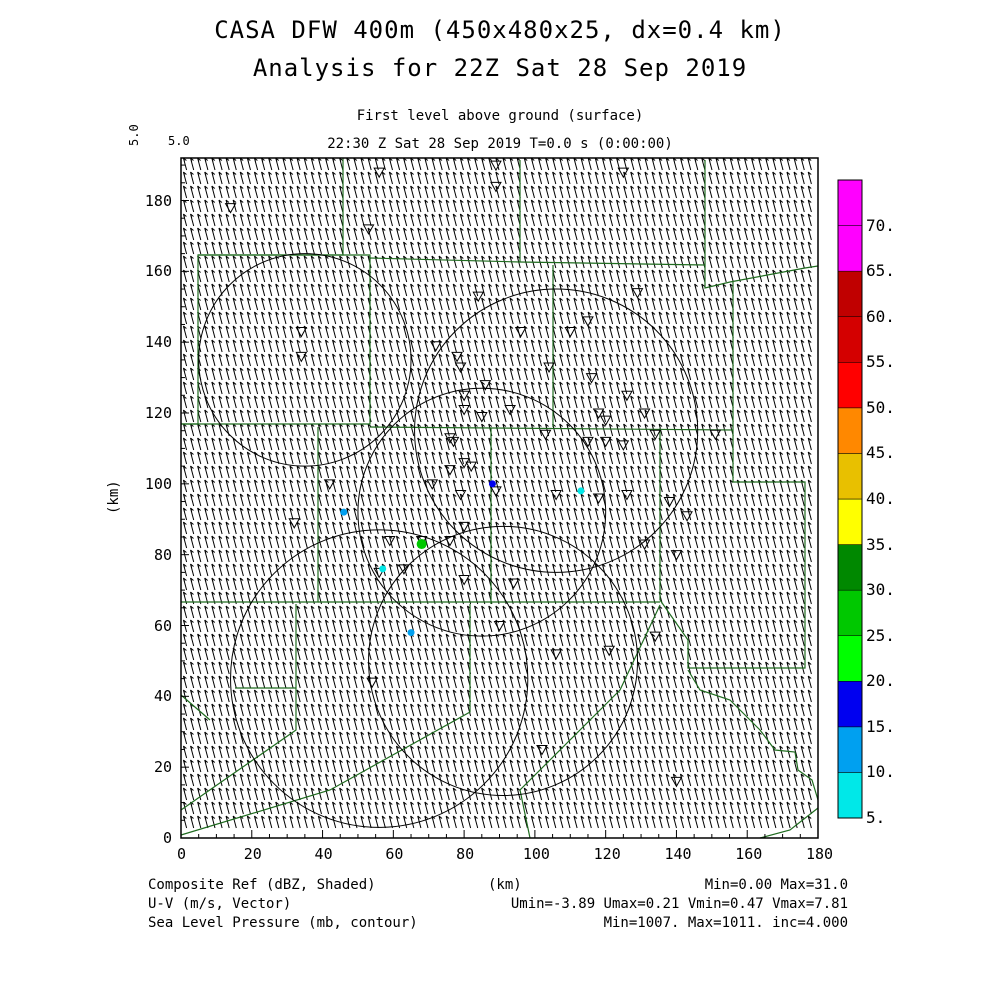  What do you see at coordinates (283, 923) in the screenshot?
I see `footer-field3: Sea Level Pressure (mb, contour)` at bounding box center [283, 923].